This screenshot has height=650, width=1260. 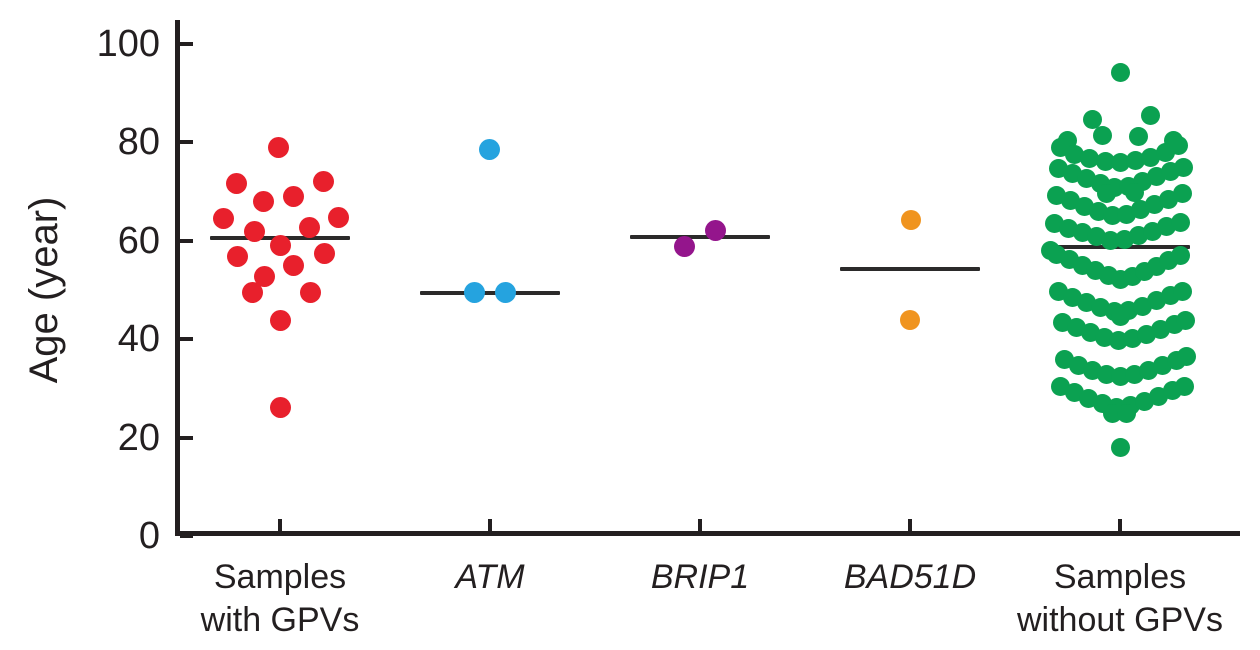 What do you see at coordinates (910, 577) in the screenshot?
I see `x-category-label: BAD51D` at bounding box center [910, 577].